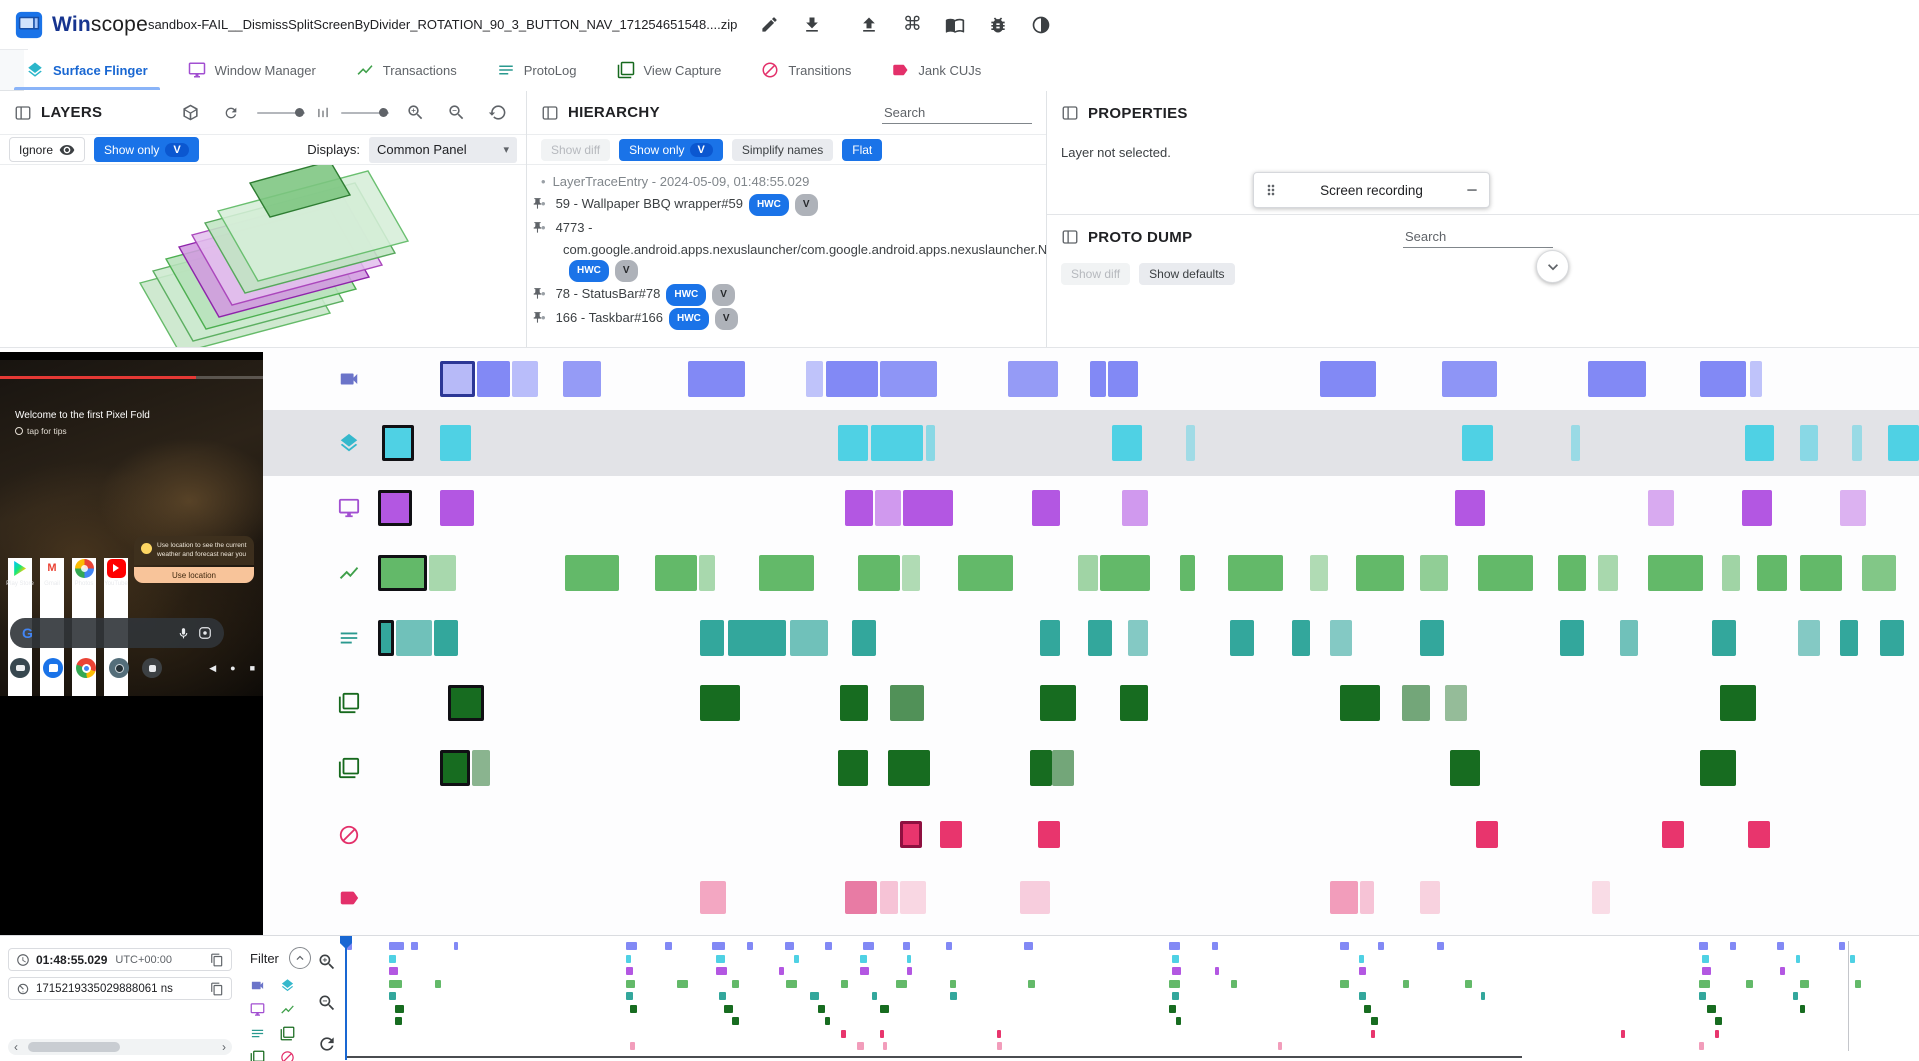 The width and height of the screenshot is (1919, 1061). What do you see at coordinates (16, 1047) in the screenshot?
I see `scroll-left-icon: ‹` at bounding box center [16, 1047].